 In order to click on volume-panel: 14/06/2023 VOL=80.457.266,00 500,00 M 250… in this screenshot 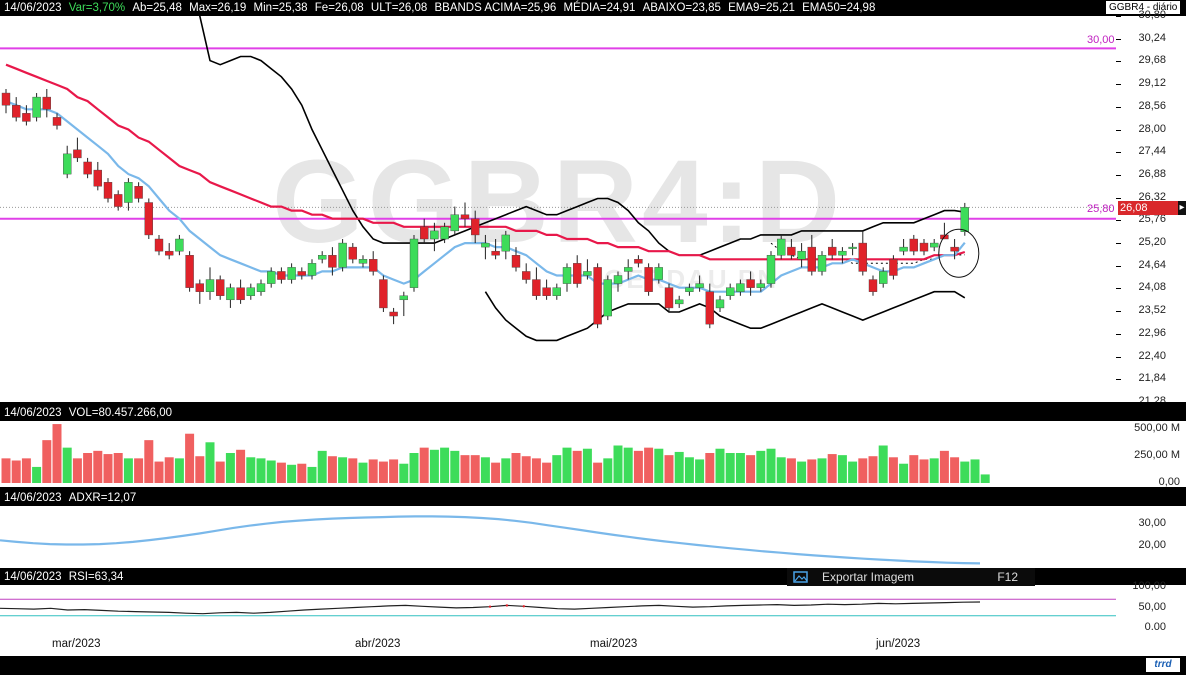, I will do `click(593, 446)`.